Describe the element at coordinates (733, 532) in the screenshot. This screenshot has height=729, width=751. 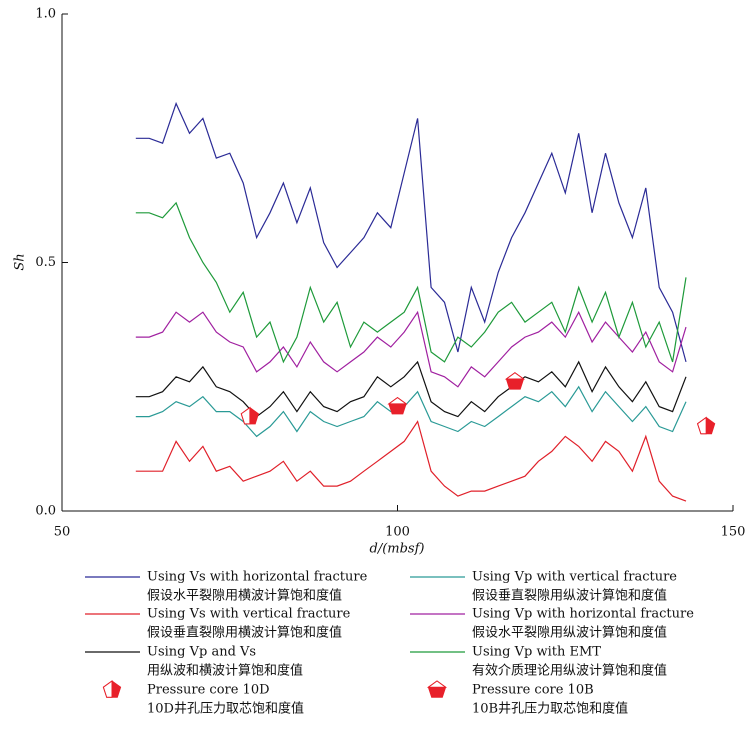
I see `x-tick-label: 150` at that location.